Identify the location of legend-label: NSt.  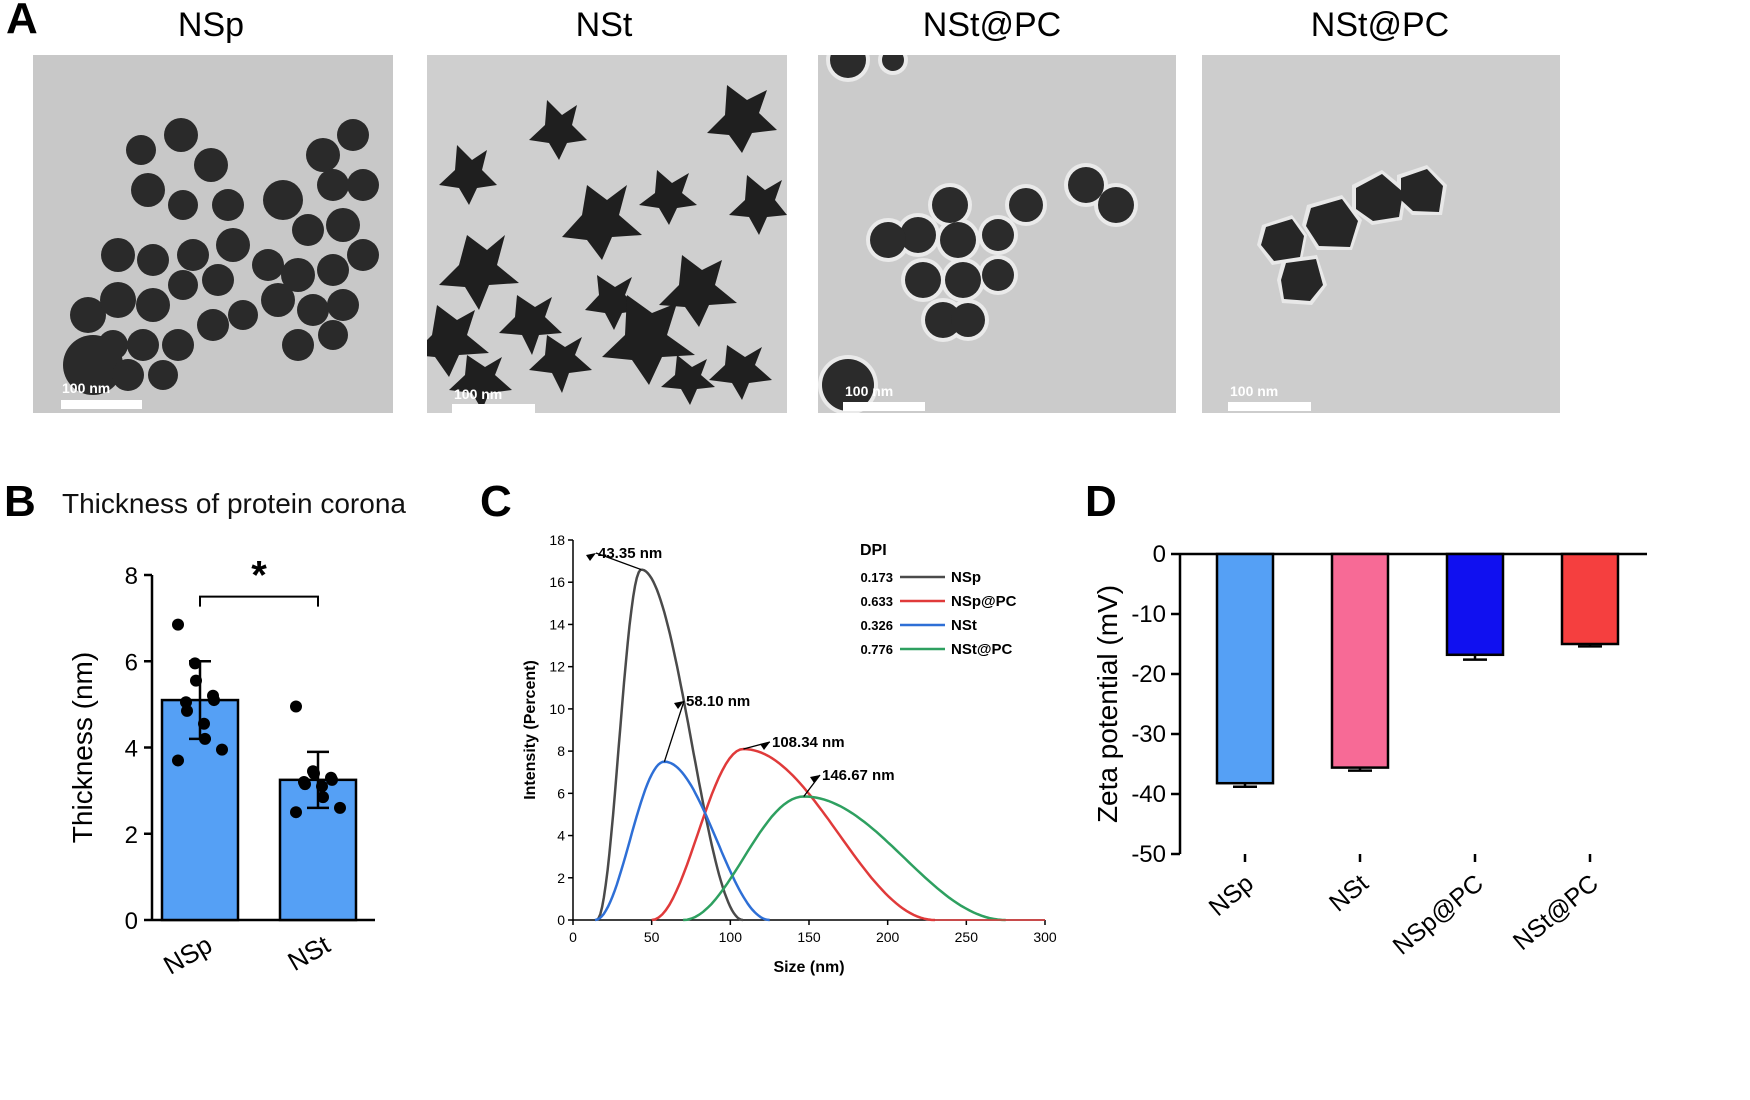
(964, 625).